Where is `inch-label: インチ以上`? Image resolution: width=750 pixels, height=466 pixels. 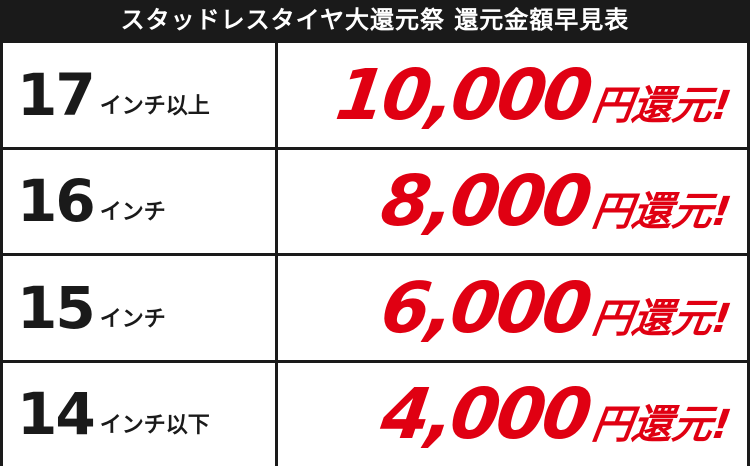
inch-label: インチ以上 is located at coordinates (154, 106).